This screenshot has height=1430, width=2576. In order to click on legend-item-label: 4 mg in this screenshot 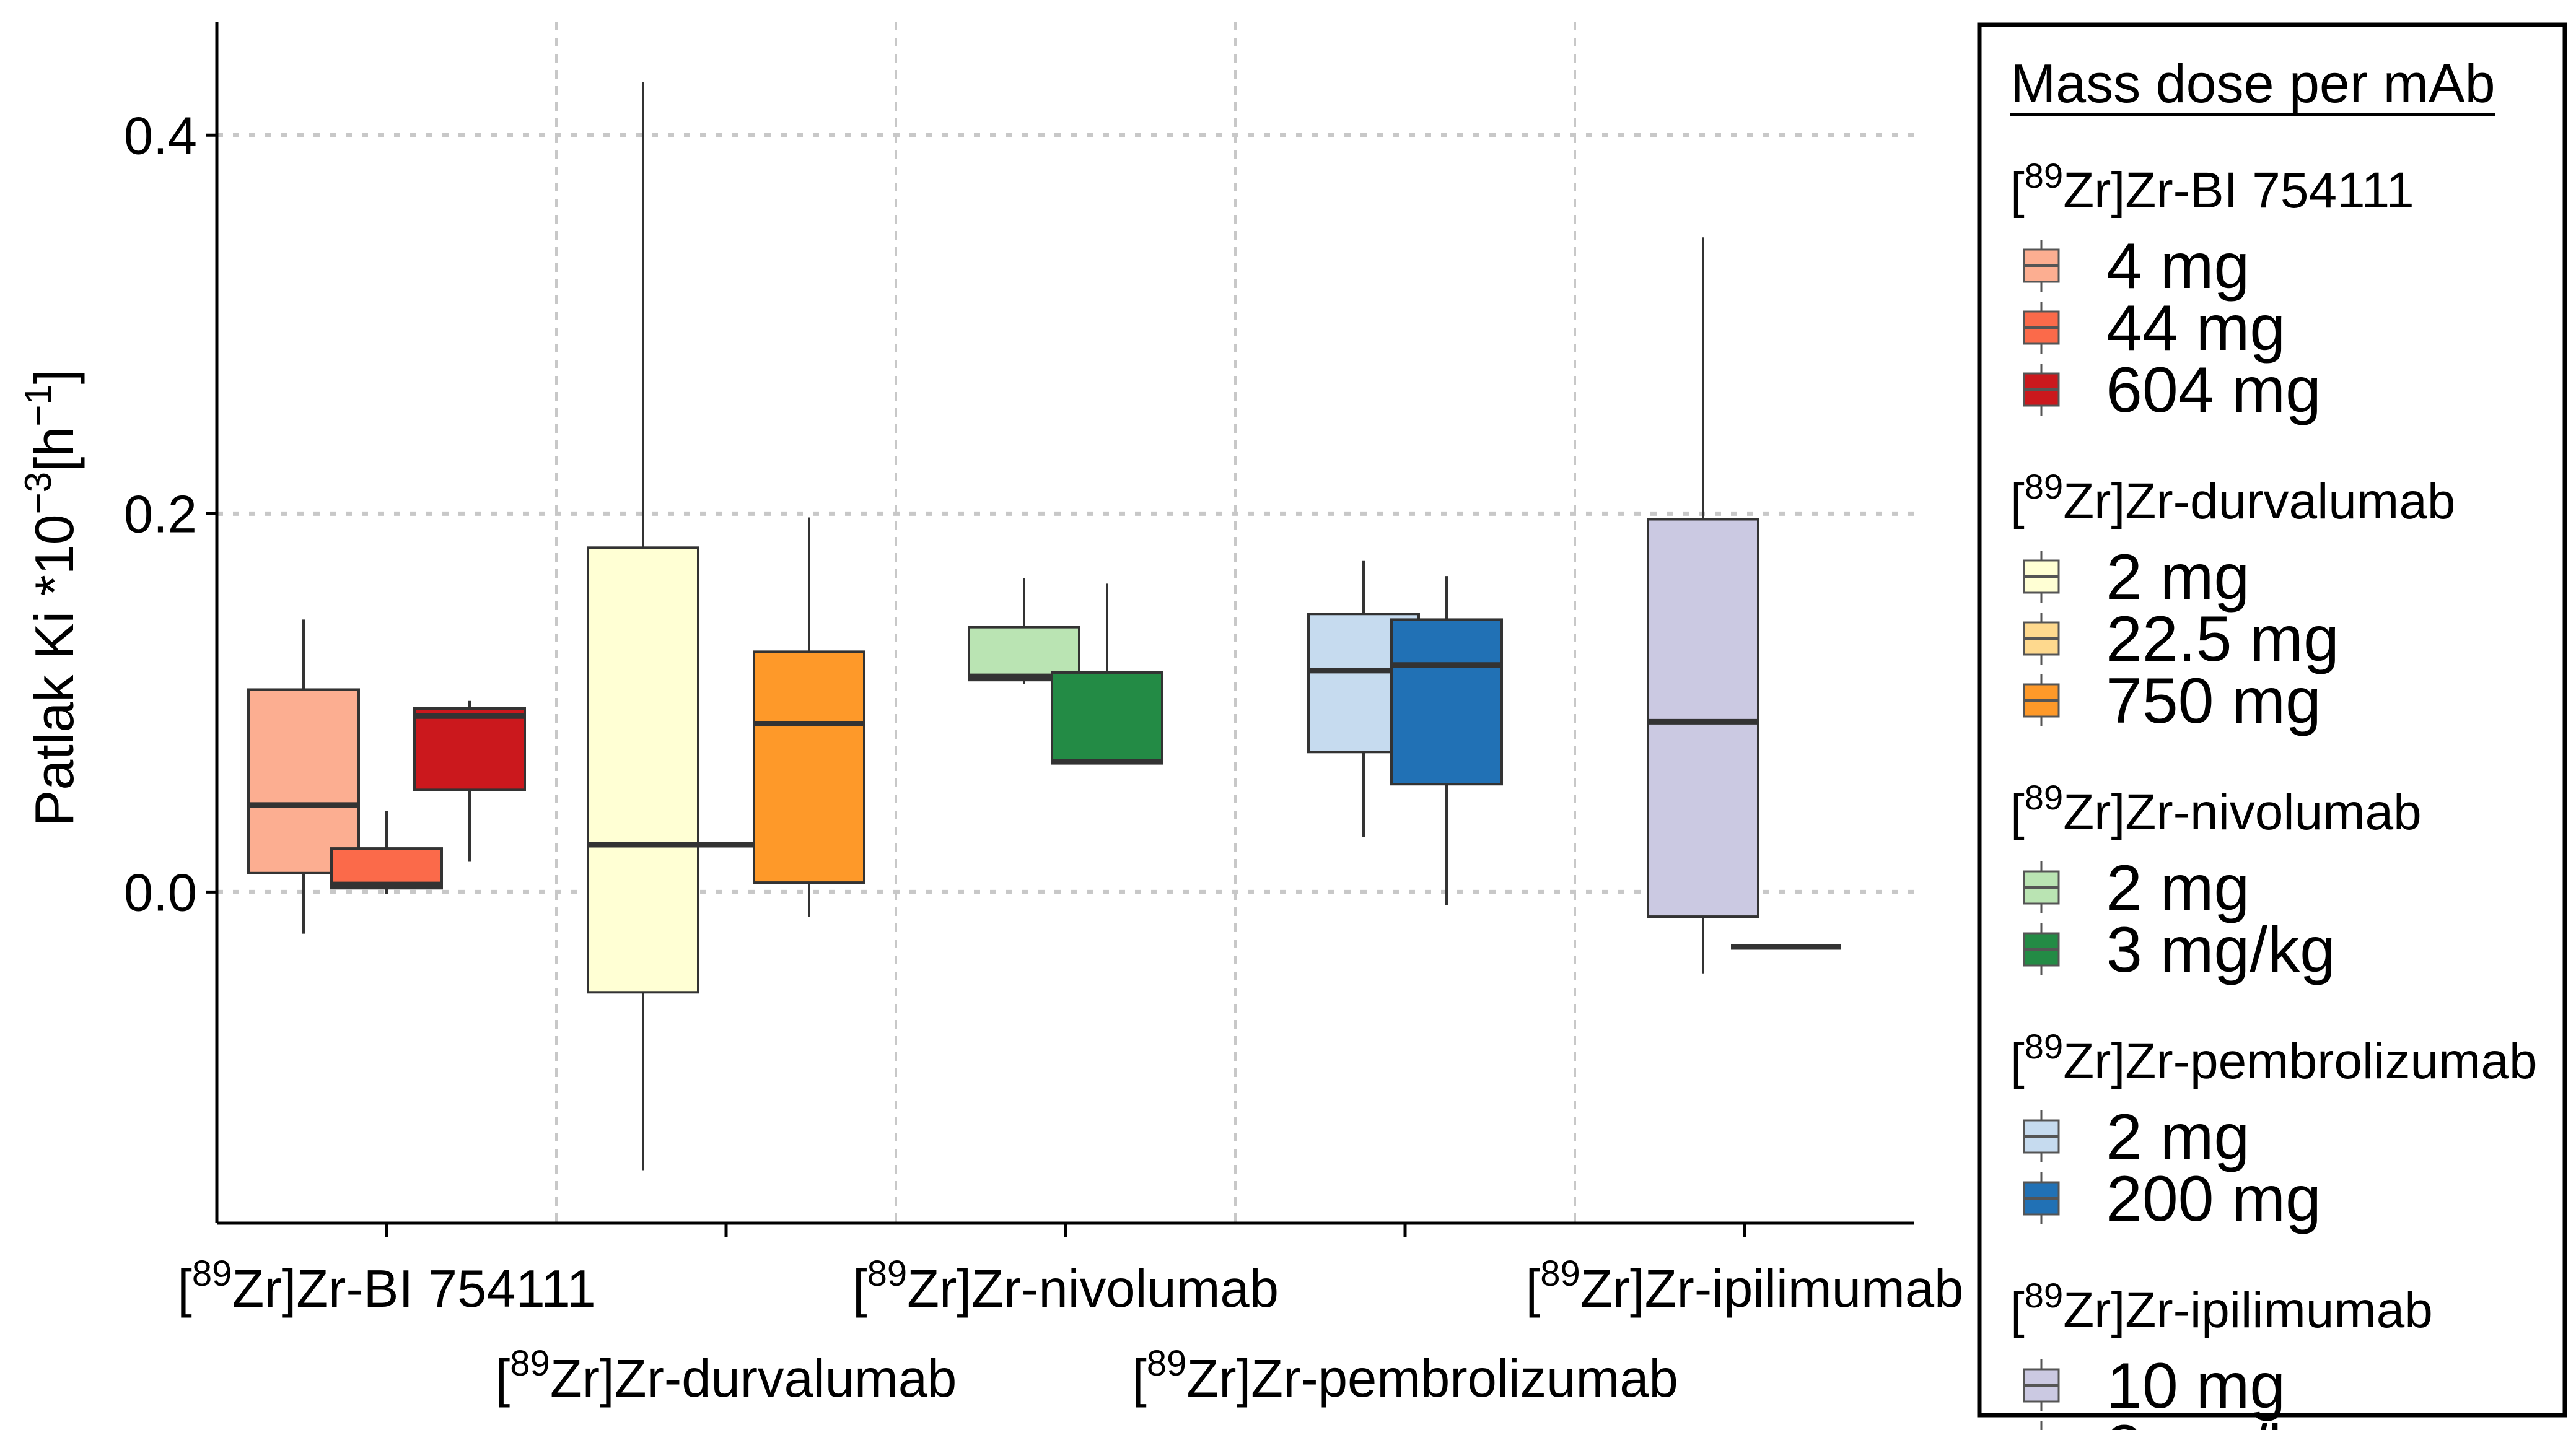, I will do `click(2178, 266)`.